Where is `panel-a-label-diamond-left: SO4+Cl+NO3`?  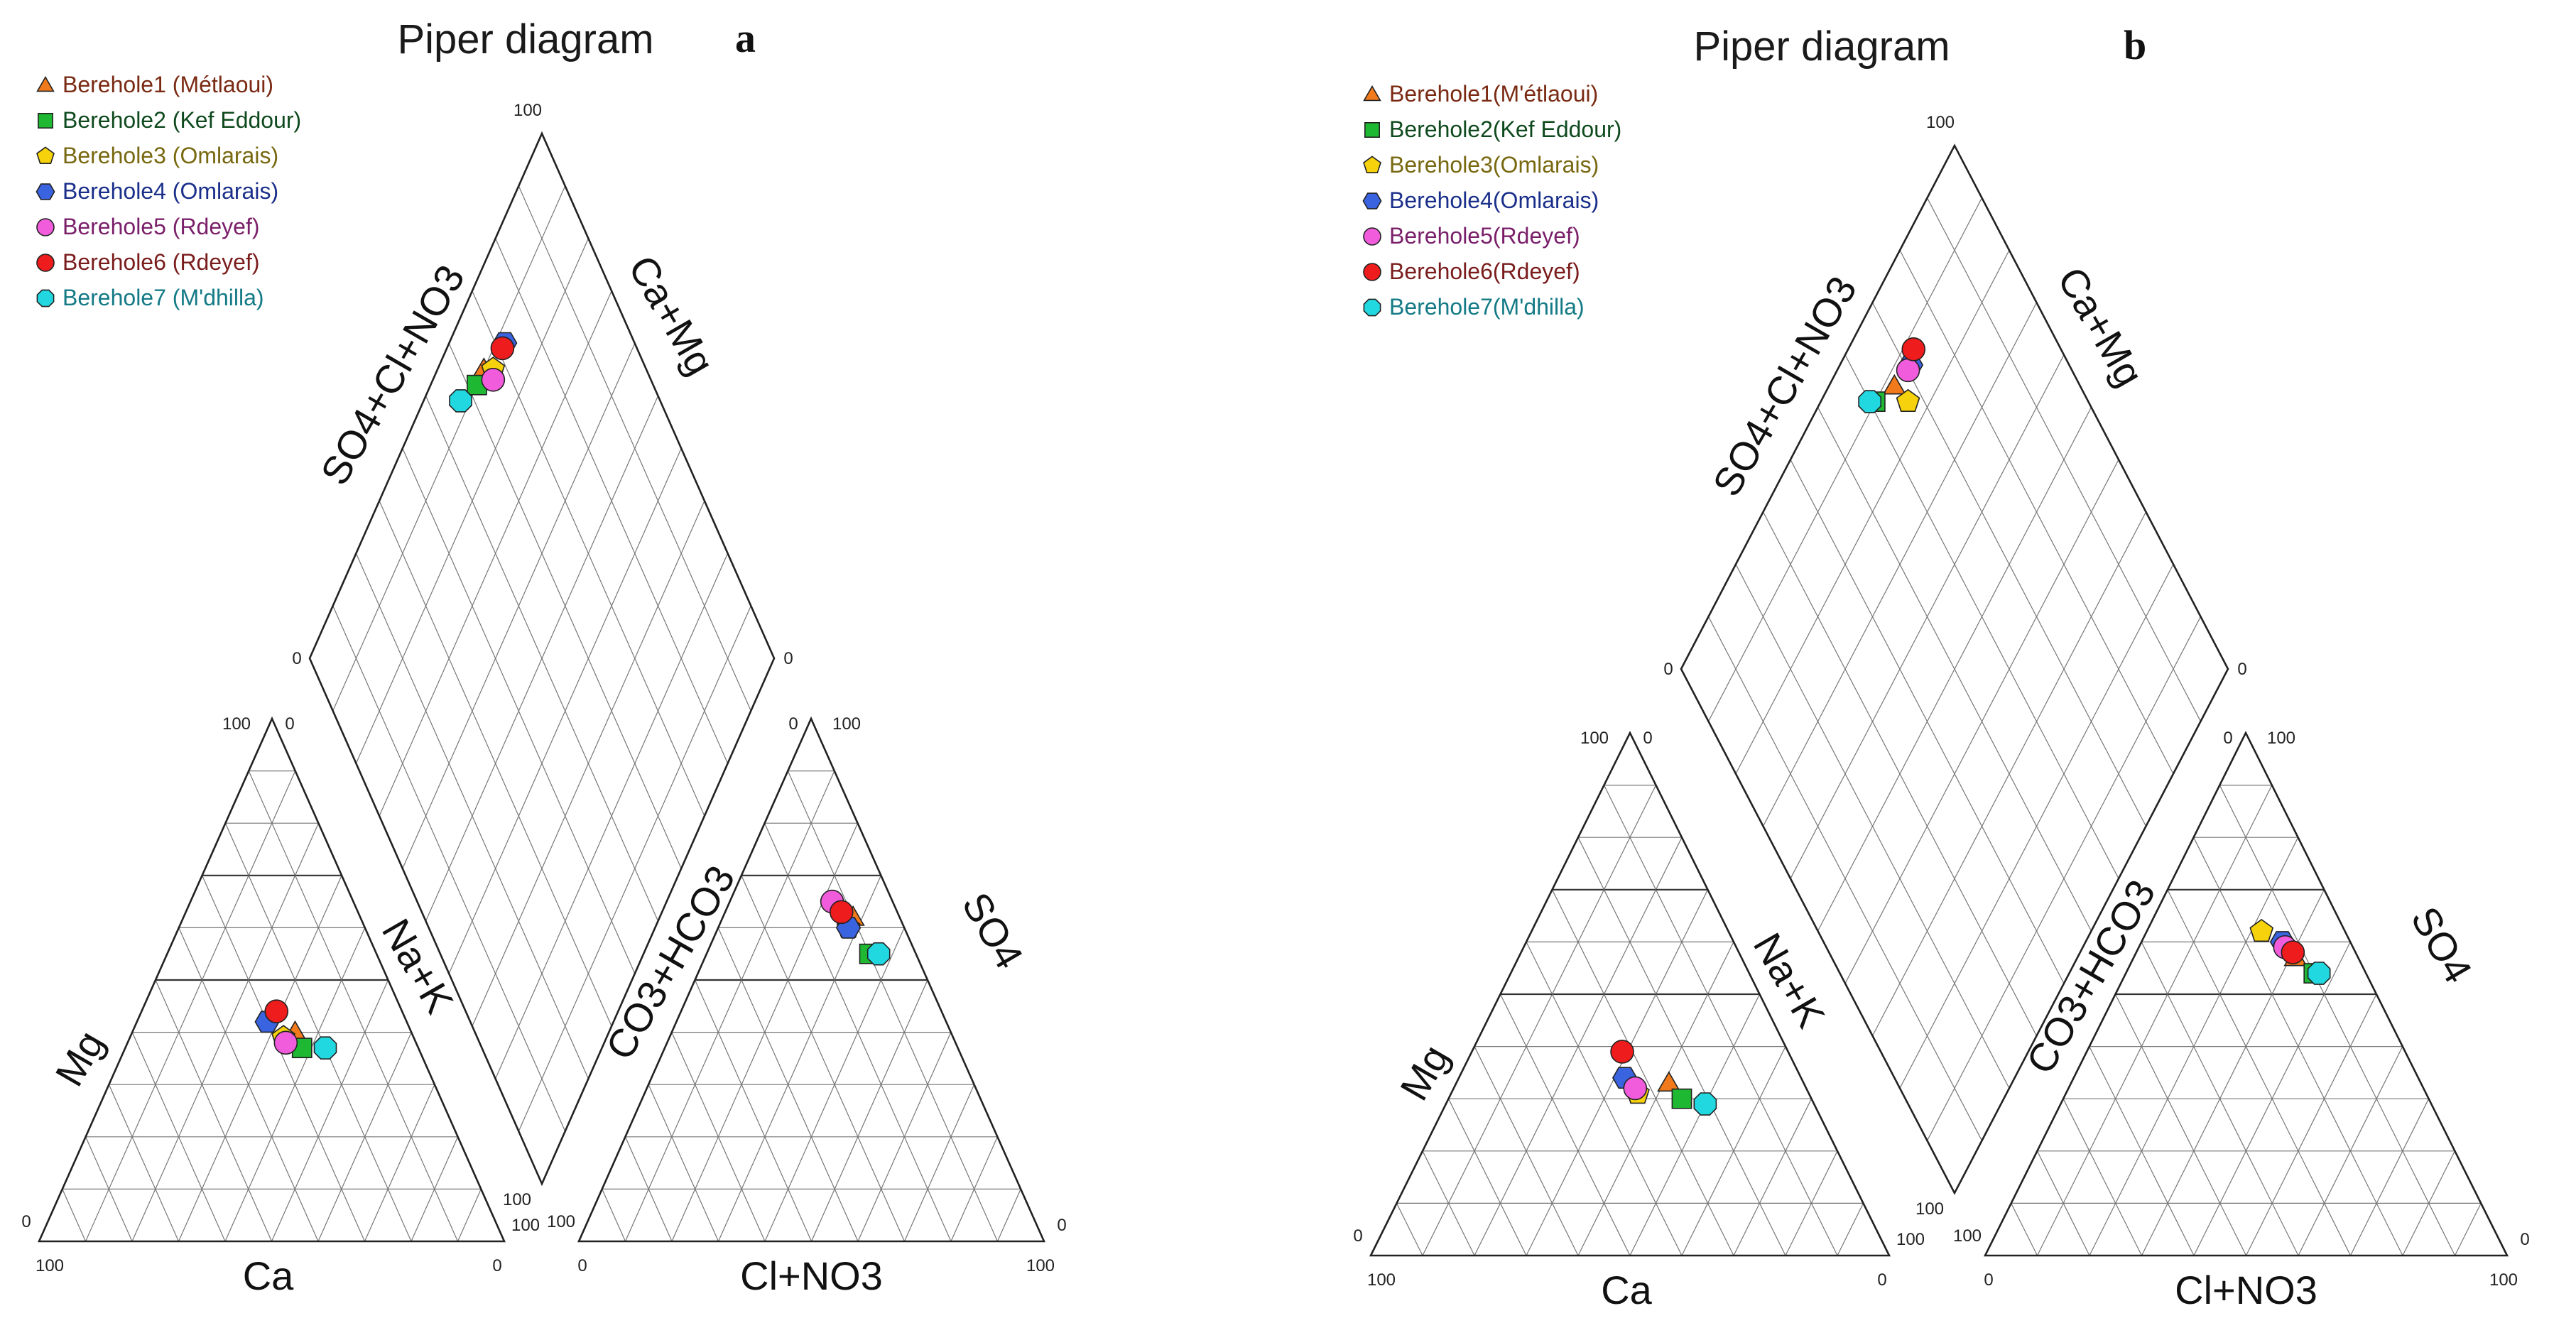 panel-a-label-diamond-left: SO4+Cl+NO3 is located at coordinates (392, 375).